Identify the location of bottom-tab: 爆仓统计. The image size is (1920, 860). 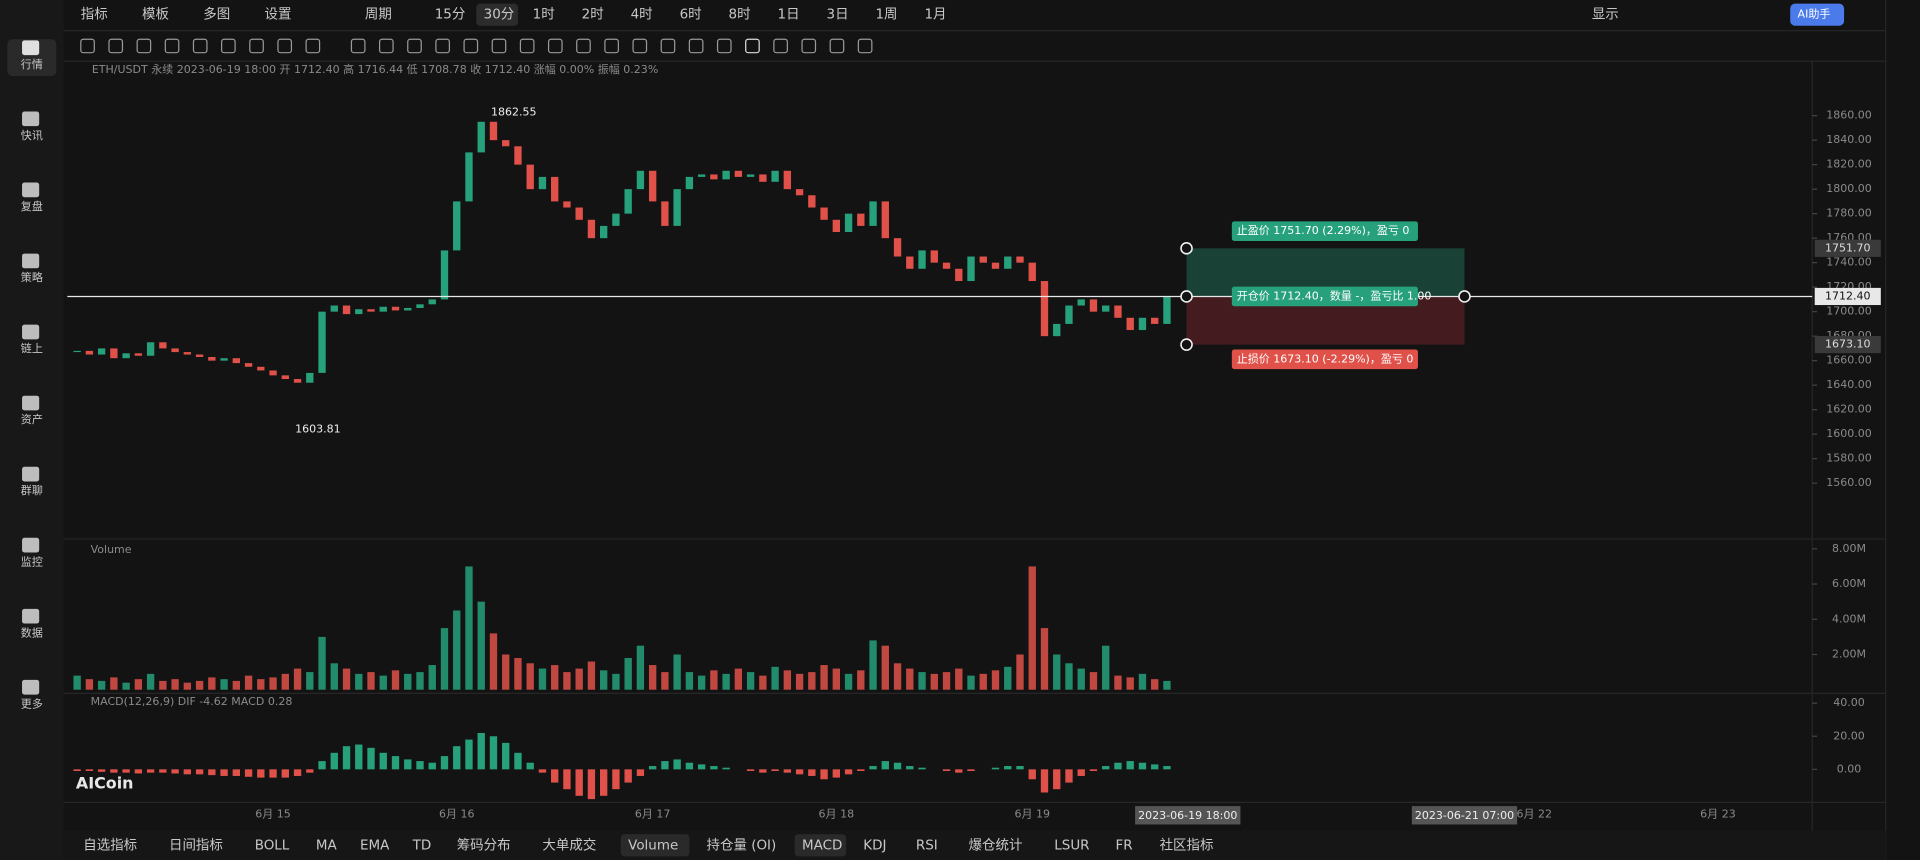
(996, 845).